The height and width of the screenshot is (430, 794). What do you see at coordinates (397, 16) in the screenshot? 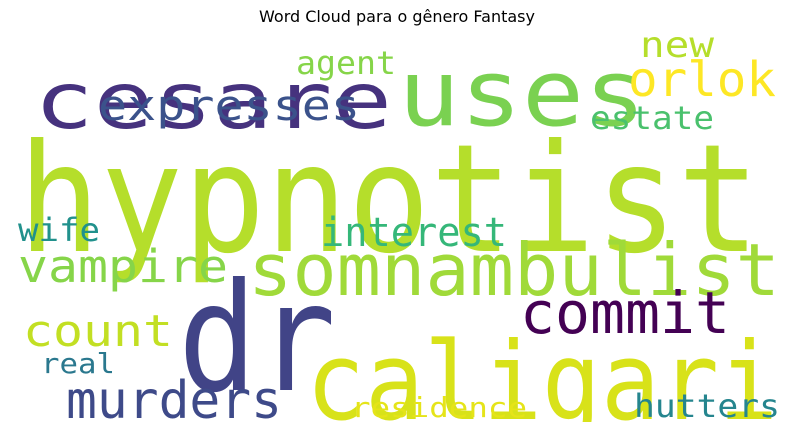
I see `figure-title: Word Cloud para o gênero Fantasy` at bounding box center [397, 16].